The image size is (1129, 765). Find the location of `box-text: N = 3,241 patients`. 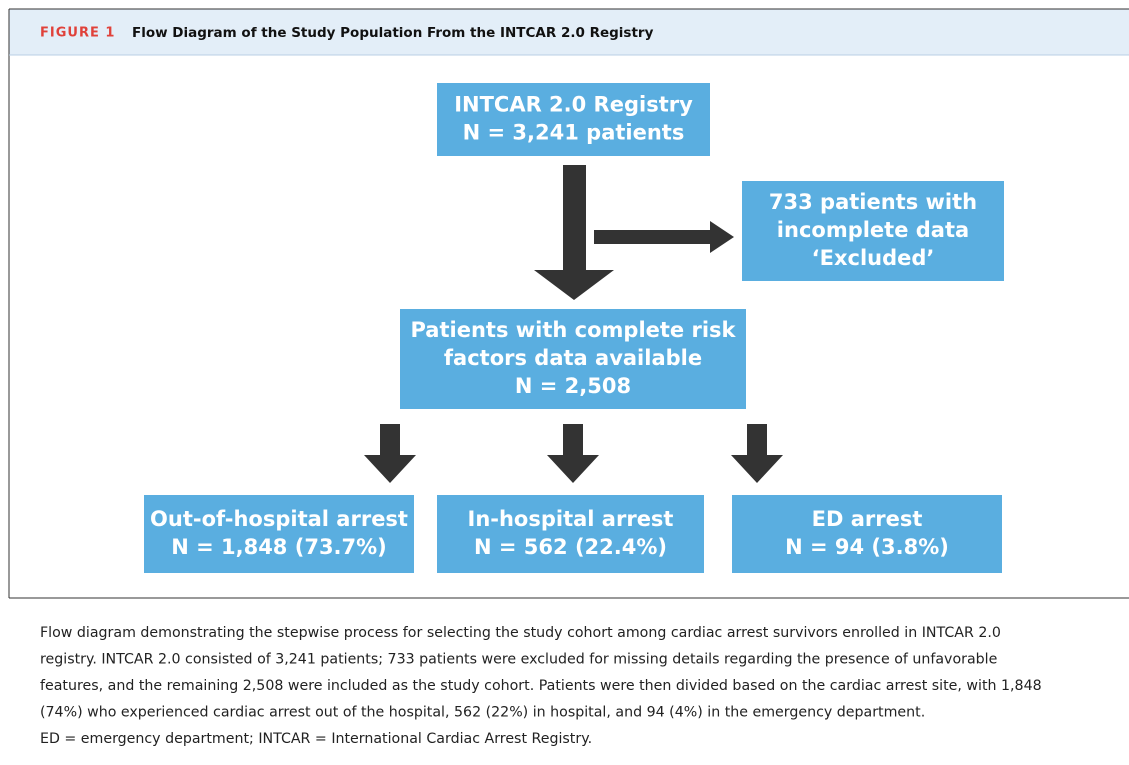

box-text: N = 3,241 patients is located at coordinates (574, 133).